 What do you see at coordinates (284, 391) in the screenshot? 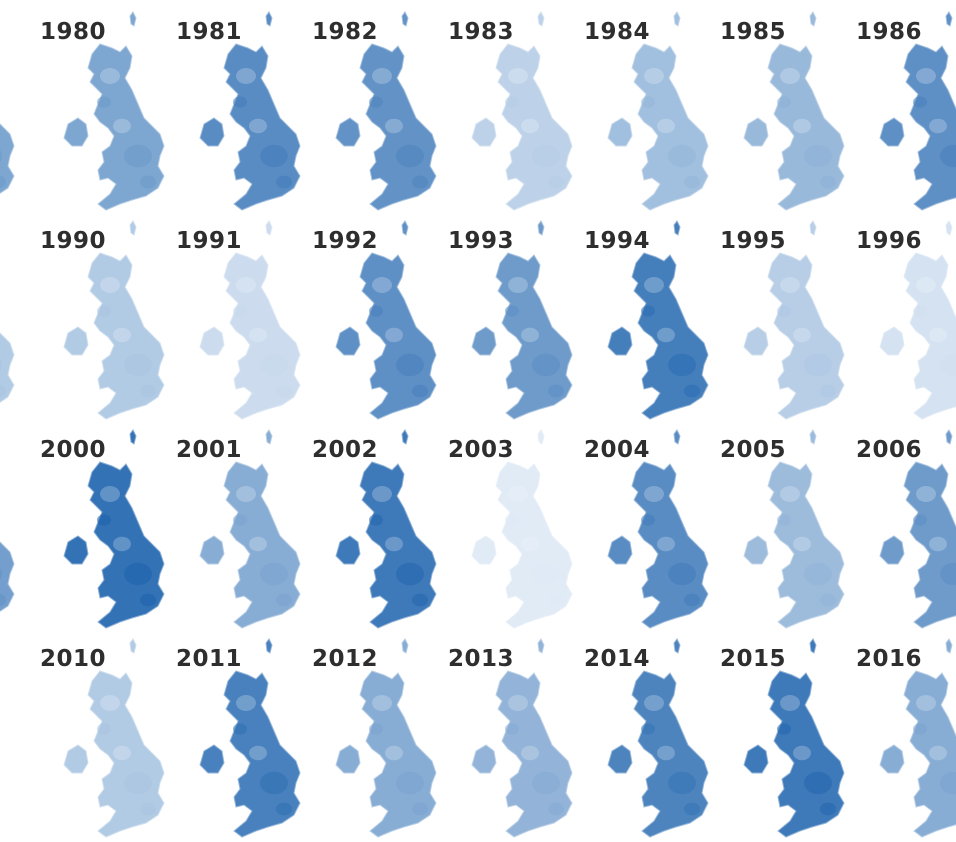
I see `uk-map-1991-texture-patch` at bounding box center [284, 391].